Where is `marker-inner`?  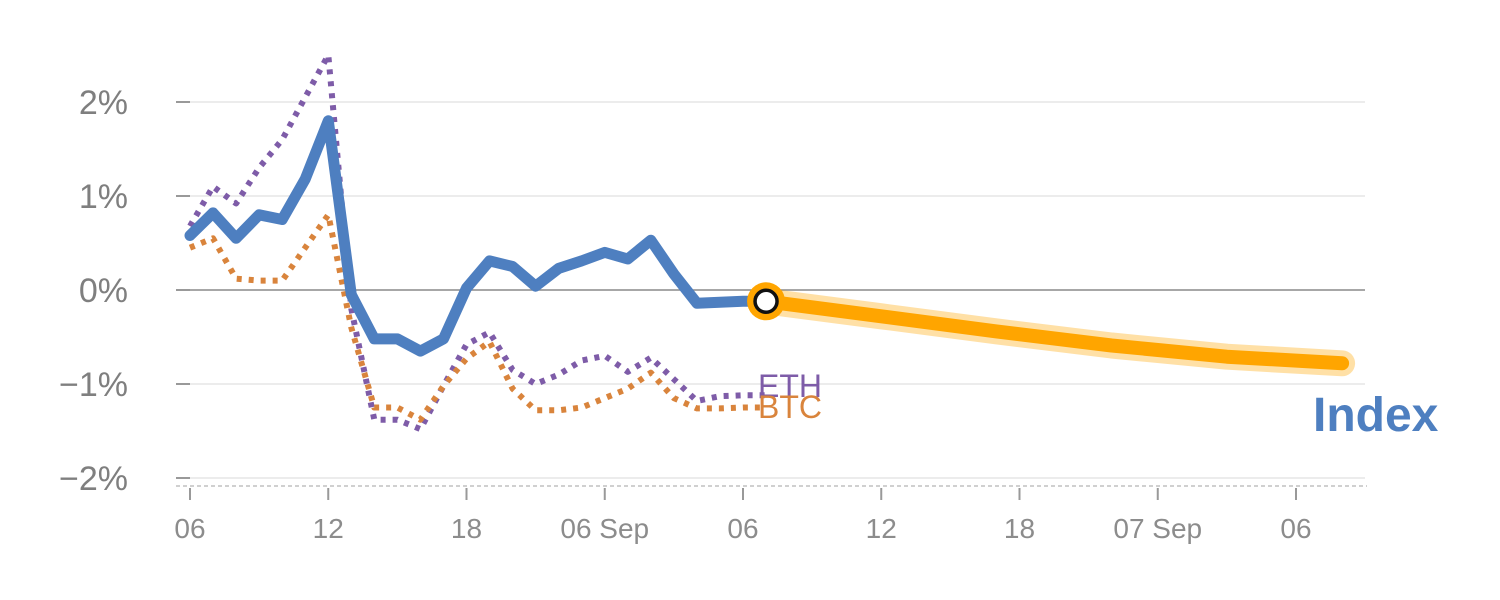 marker-inner is located at coordinates (766, 301).